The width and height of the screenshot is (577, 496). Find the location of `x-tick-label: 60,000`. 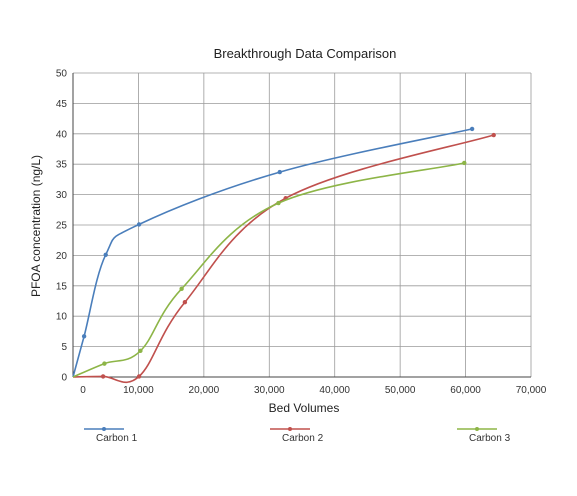

x-tick-label: 60,000 is located at coordinates (465, 390).